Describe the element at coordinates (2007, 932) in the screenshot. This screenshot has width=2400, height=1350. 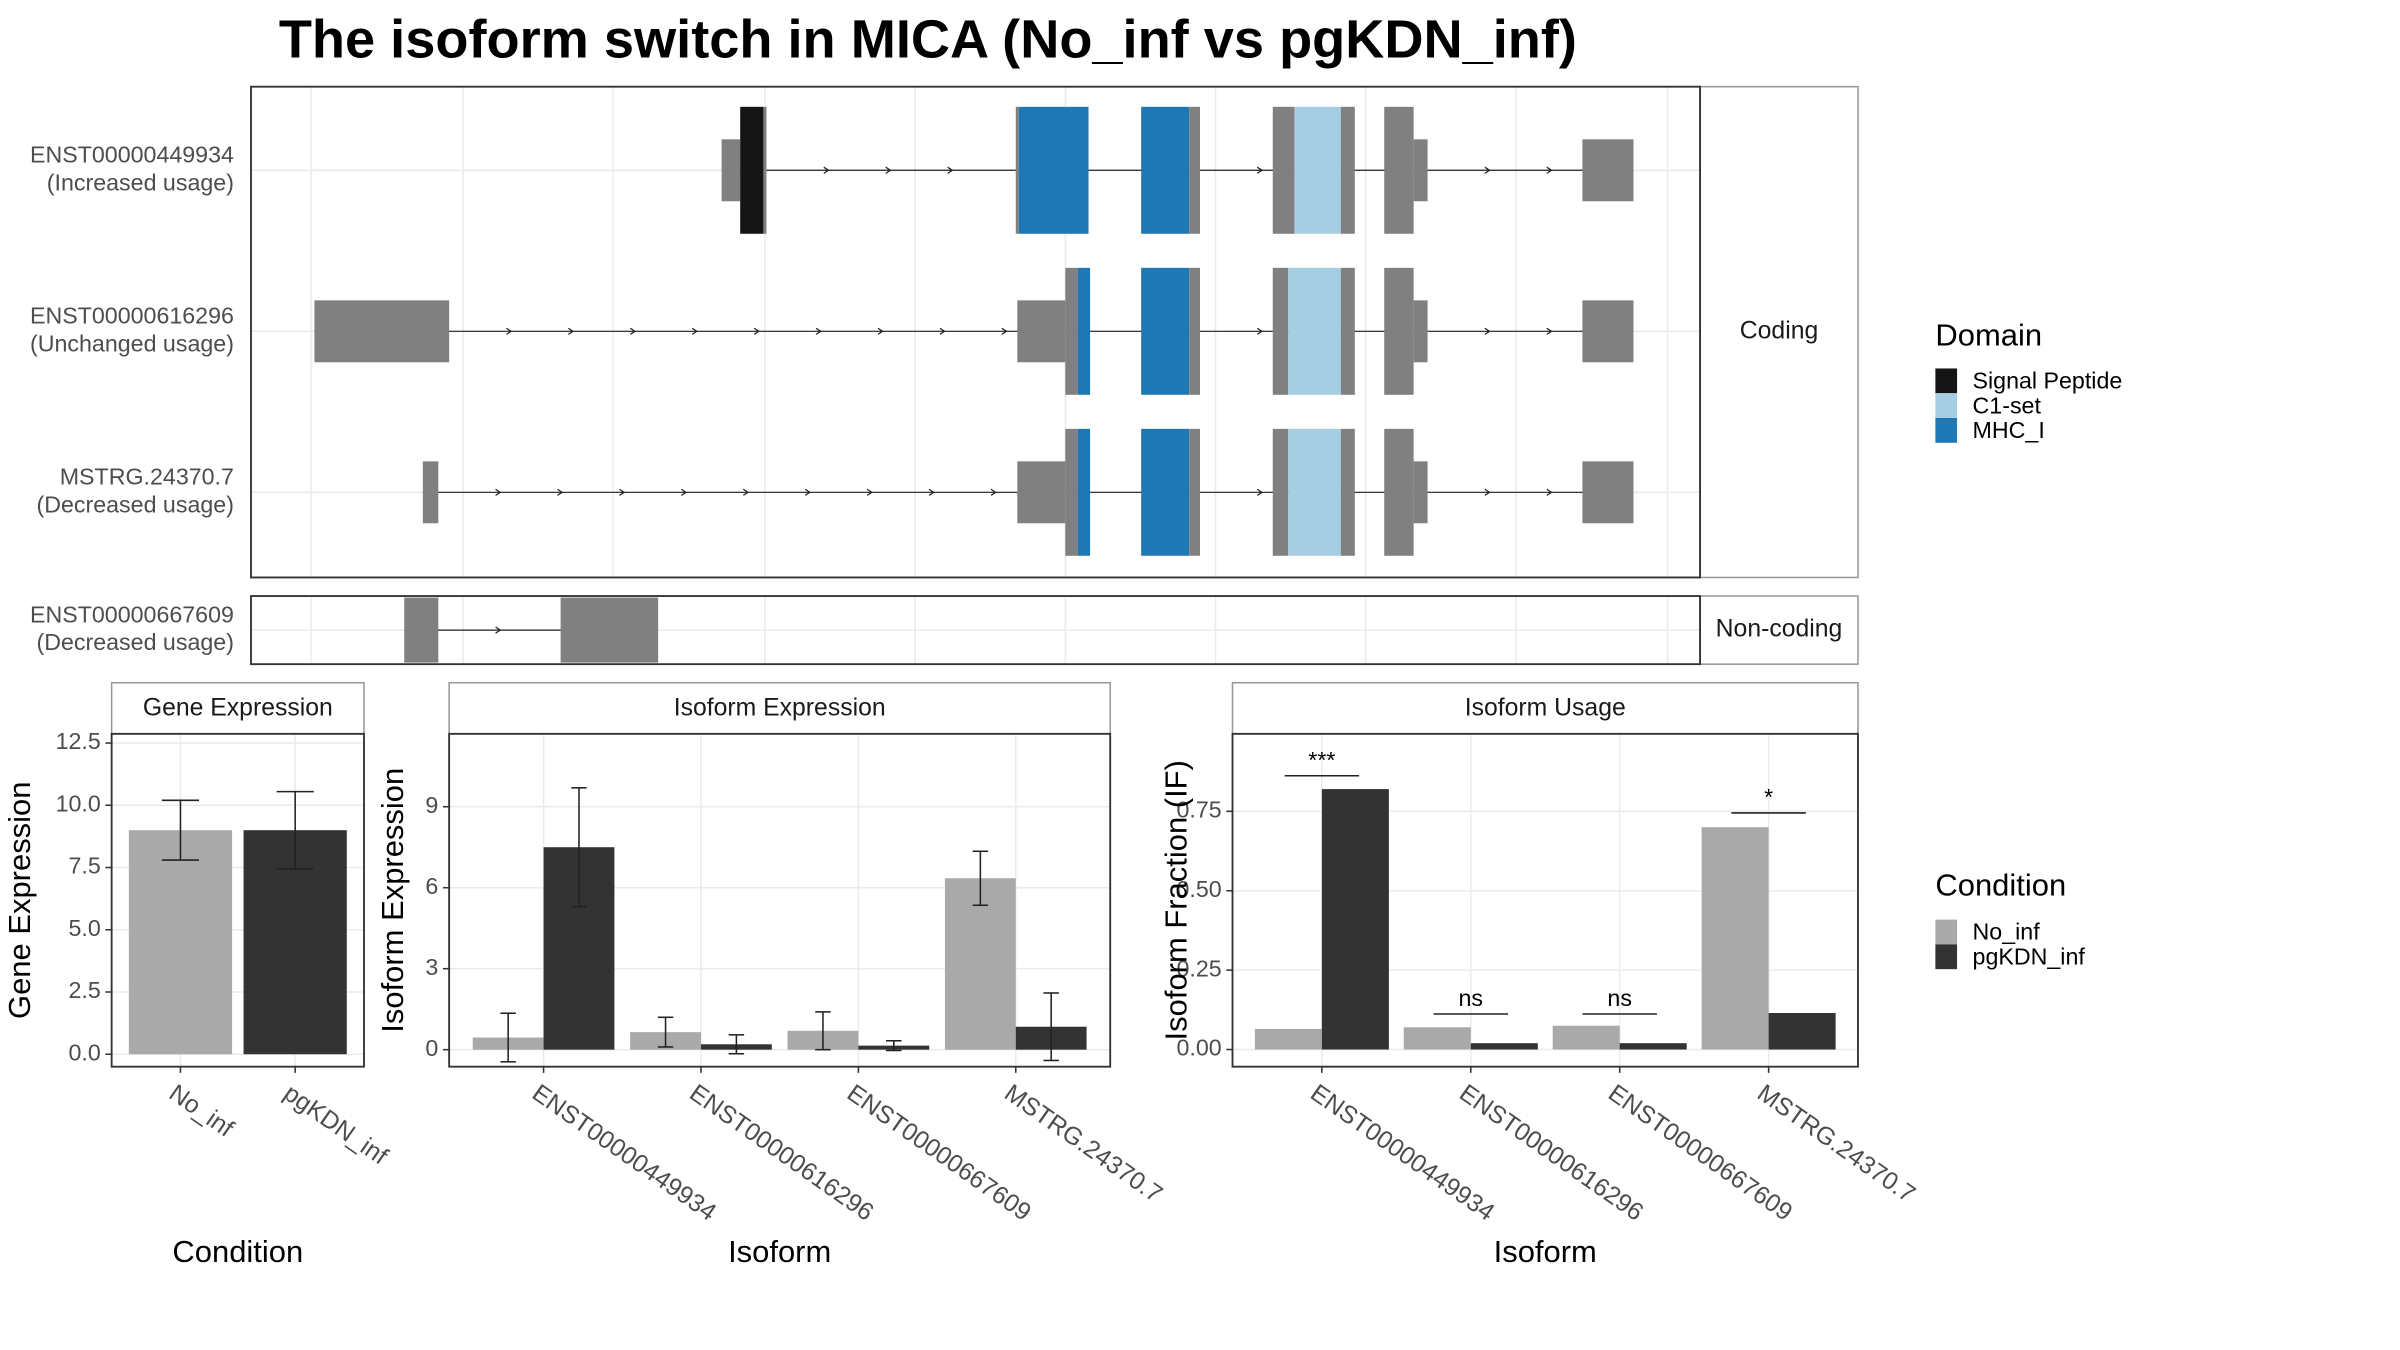
I see `legend-label: No_inf` at that location.